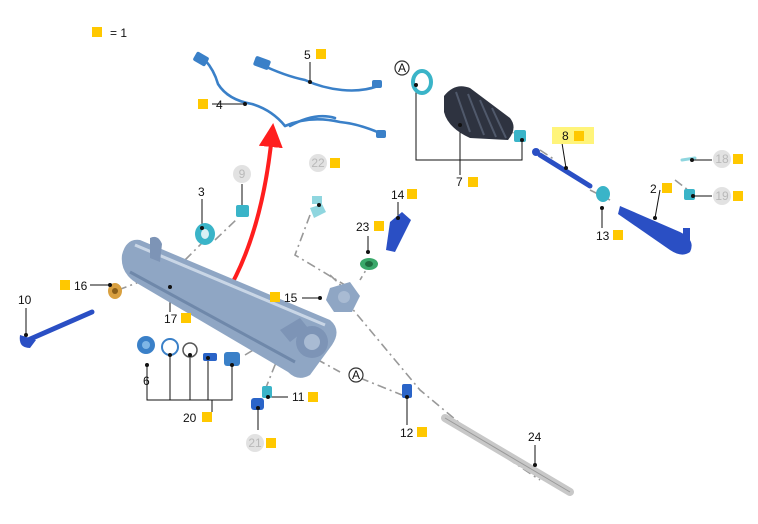 The image size is (758, 524). I want to click on callout-2: 2, so click(661, 189).